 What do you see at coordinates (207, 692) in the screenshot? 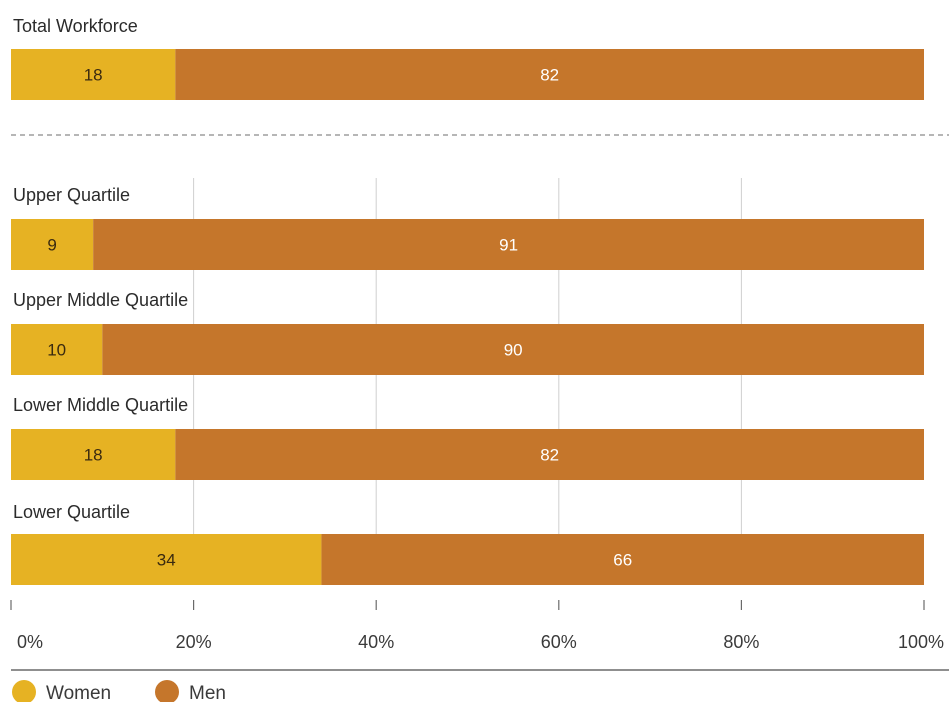
I see `legend-label-men: Men` at bounding box center [207, 692].